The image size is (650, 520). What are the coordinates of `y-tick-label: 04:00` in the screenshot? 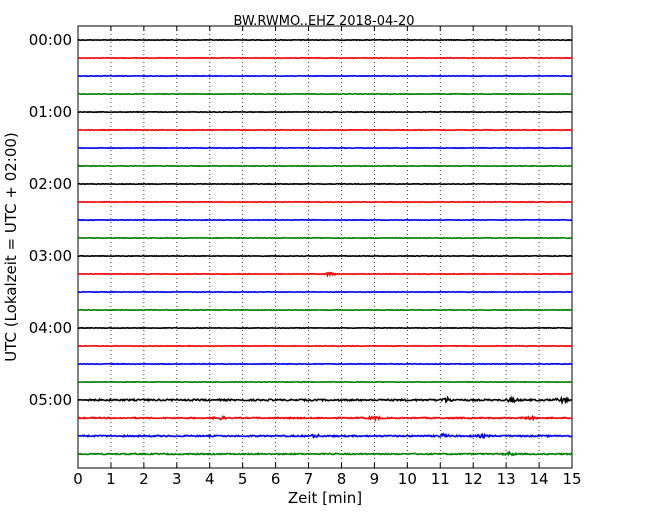 It's located at (50, 328).